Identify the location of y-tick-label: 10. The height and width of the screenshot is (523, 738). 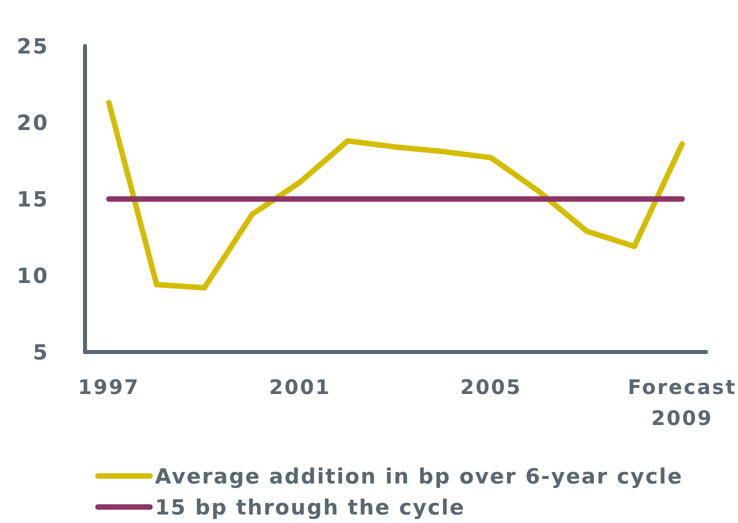
(32, 276).